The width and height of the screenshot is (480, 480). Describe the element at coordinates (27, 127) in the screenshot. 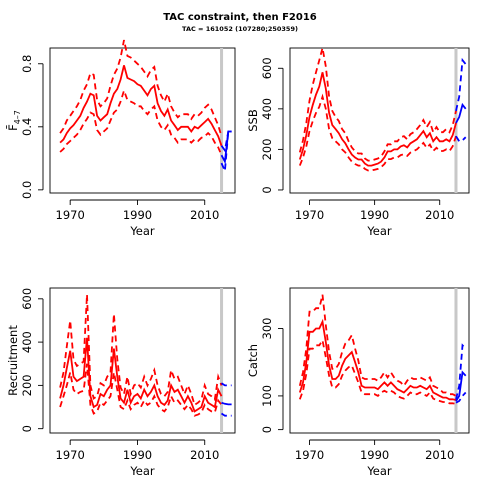

I see `y-tick-label: 0.4` at that location.